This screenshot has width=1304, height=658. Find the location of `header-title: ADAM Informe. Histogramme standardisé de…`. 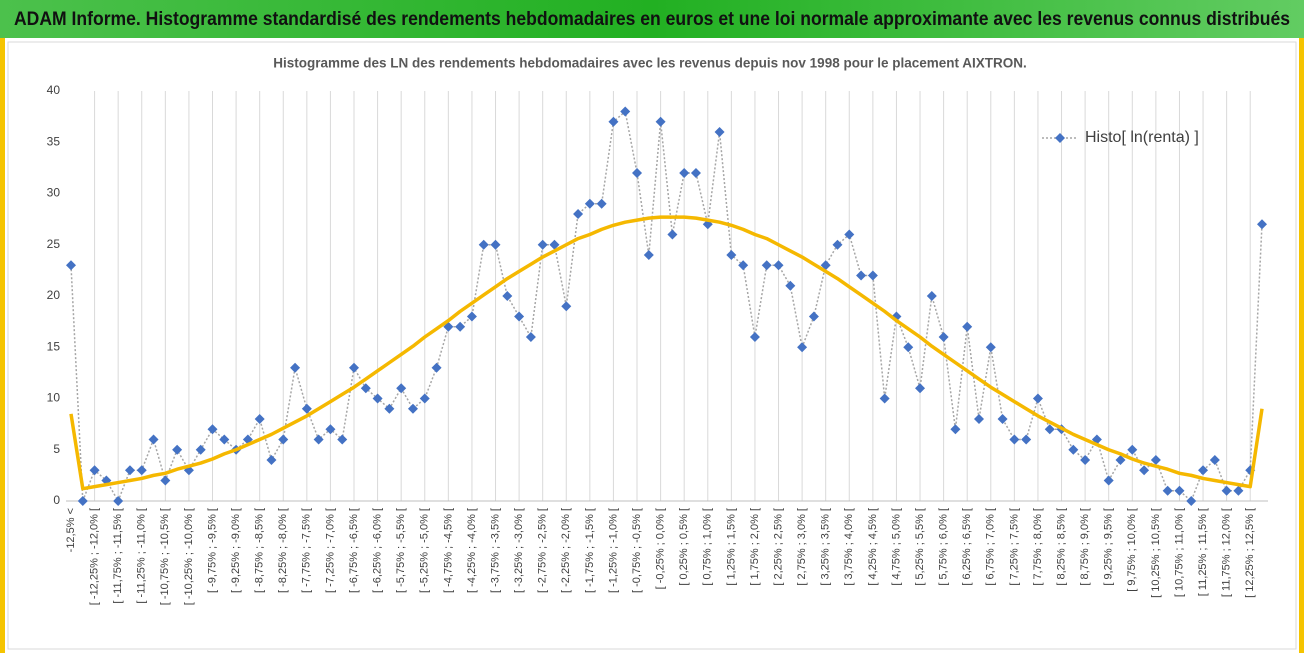

header-title: ADAM Informe. Histogramme standardisé de… is located at coordinates (652, 19).